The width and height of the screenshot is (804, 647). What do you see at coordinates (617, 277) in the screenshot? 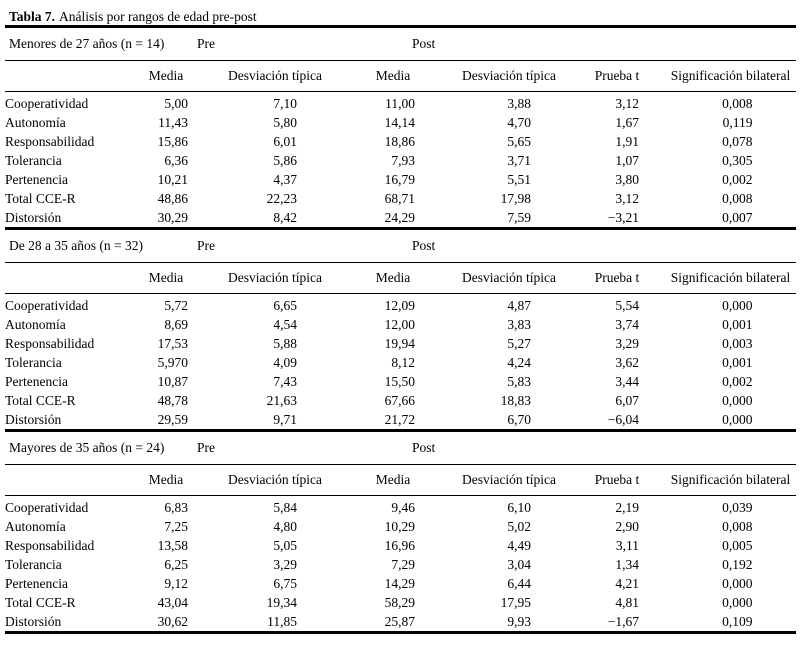
I see `column-header-prueba-t: Prueba t` at bounding box center [617, 277].